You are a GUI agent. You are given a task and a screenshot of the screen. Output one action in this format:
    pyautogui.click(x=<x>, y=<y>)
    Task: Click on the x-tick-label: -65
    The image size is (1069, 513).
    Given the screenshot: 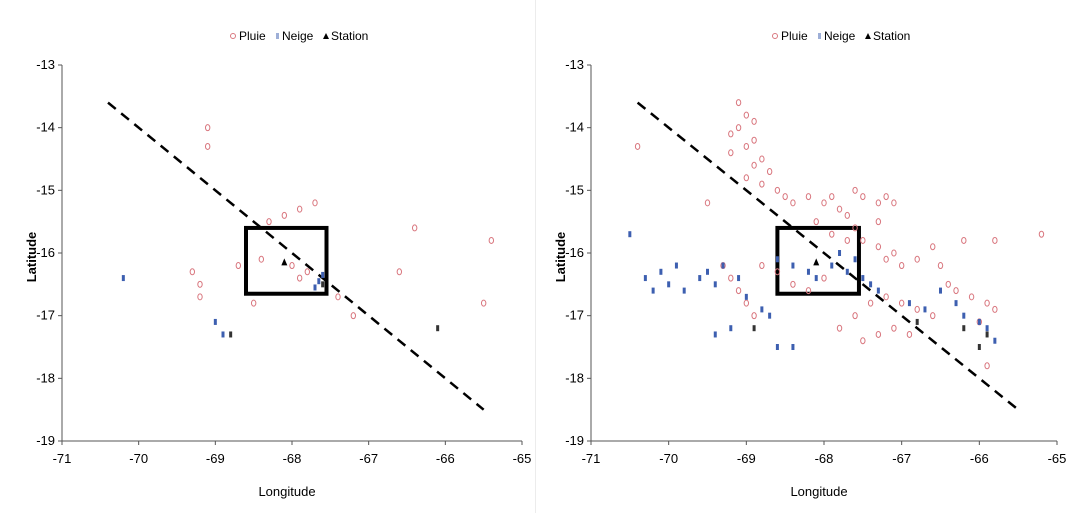 What is the action you would take?
    pyautogui.click(x=522, y=458)
    